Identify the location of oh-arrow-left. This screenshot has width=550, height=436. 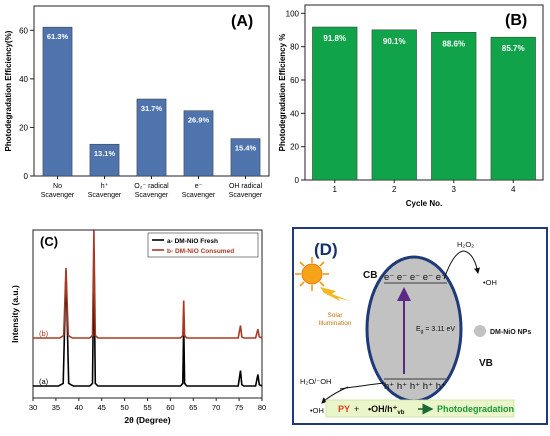
(335, 395).